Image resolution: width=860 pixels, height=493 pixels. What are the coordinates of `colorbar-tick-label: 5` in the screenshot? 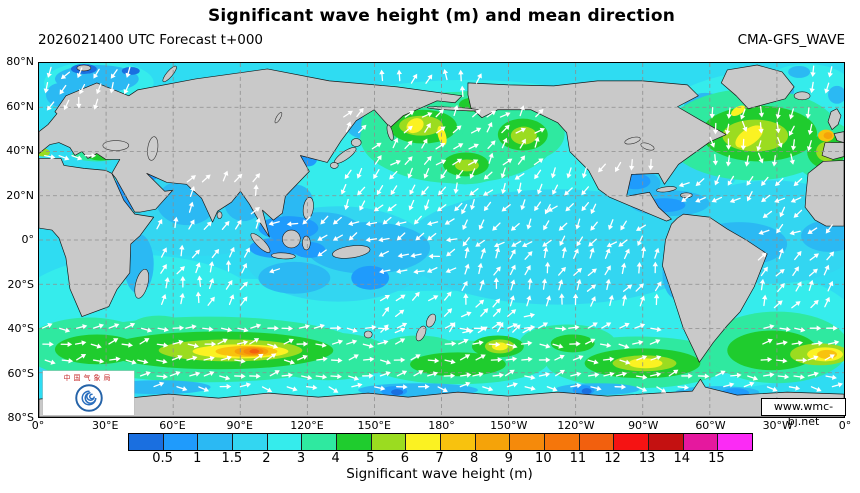 It's located at (370, 458).